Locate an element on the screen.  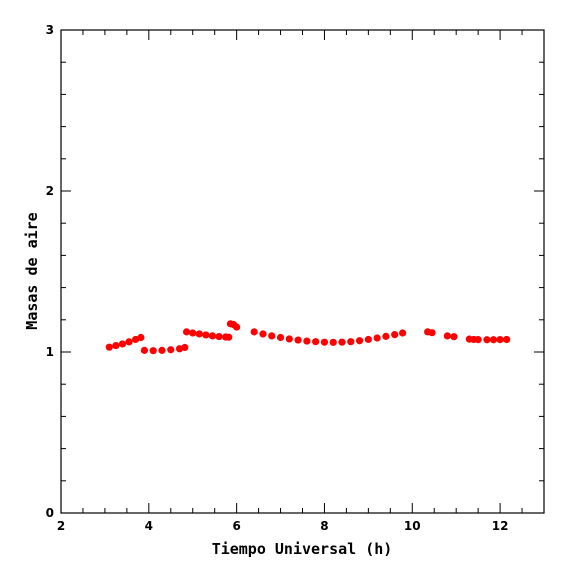
y-tick-label: 0 is located at coordinates (50, 513).